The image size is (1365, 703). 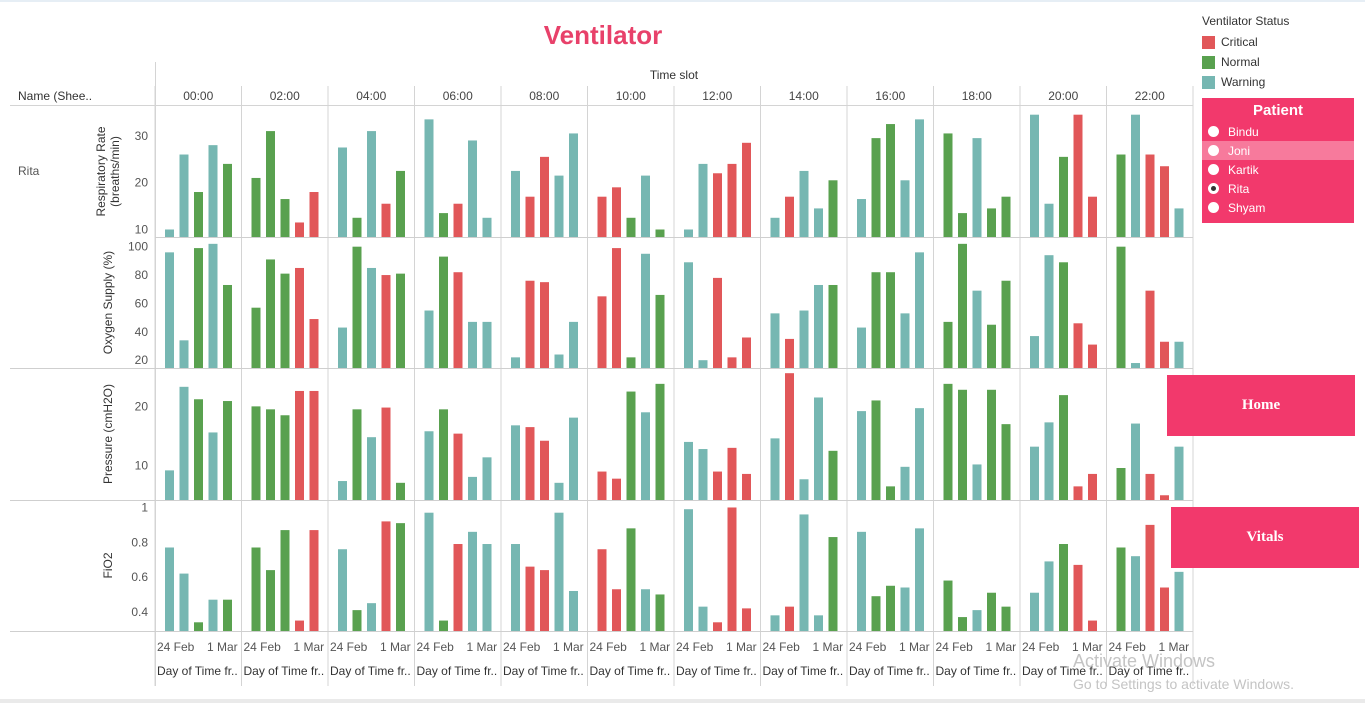 What do you see at coordinates (139, 542) in the screenshot?
I see `y-tick-label: 0.8` at bounding box center [139, 542].